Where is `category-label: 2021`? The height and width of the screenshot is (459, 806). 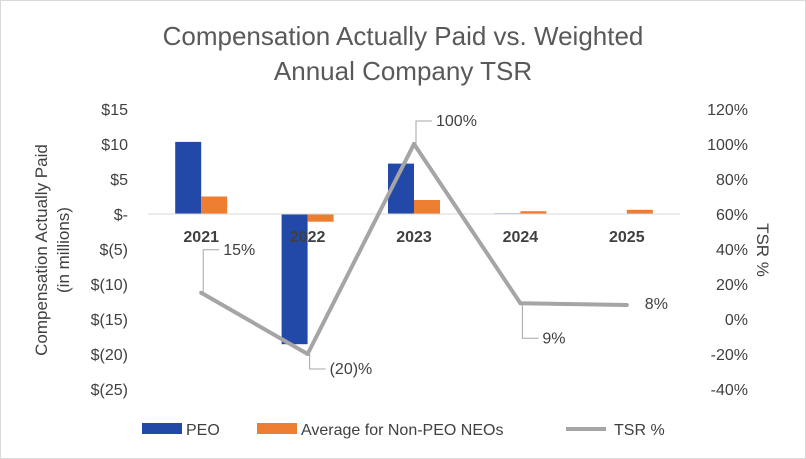
category-label: 2021 is located at coordinates (201, 237).